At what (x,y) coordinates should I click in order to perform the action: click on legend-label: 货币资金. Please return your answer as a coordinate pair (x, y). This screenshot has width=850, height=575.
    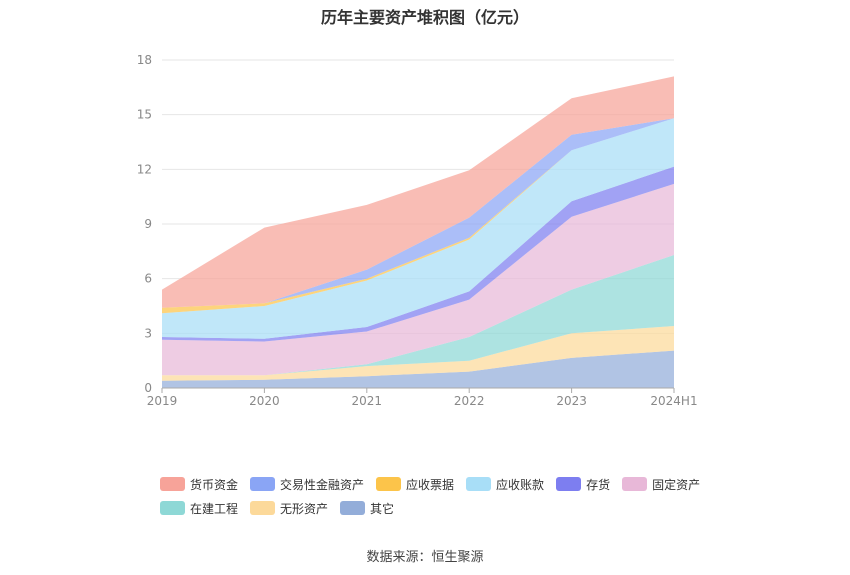
    Looking at the image, I should click on (214, 484).